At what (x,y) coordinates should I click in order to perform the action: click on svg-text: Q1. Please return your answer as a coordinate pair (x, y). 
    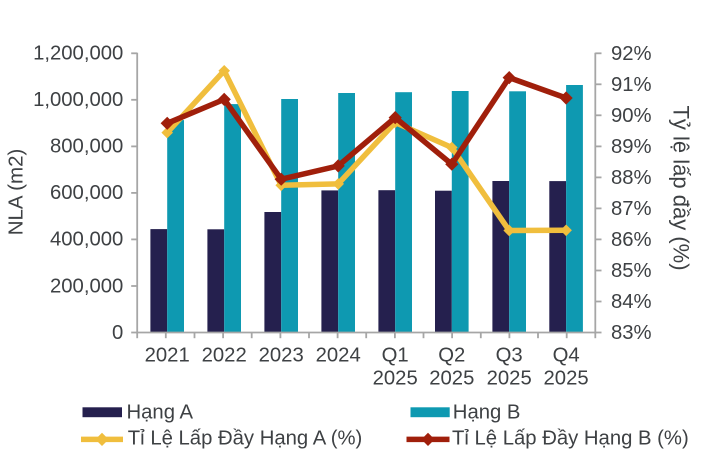
    Looking at the image, I should click on (395, 355).